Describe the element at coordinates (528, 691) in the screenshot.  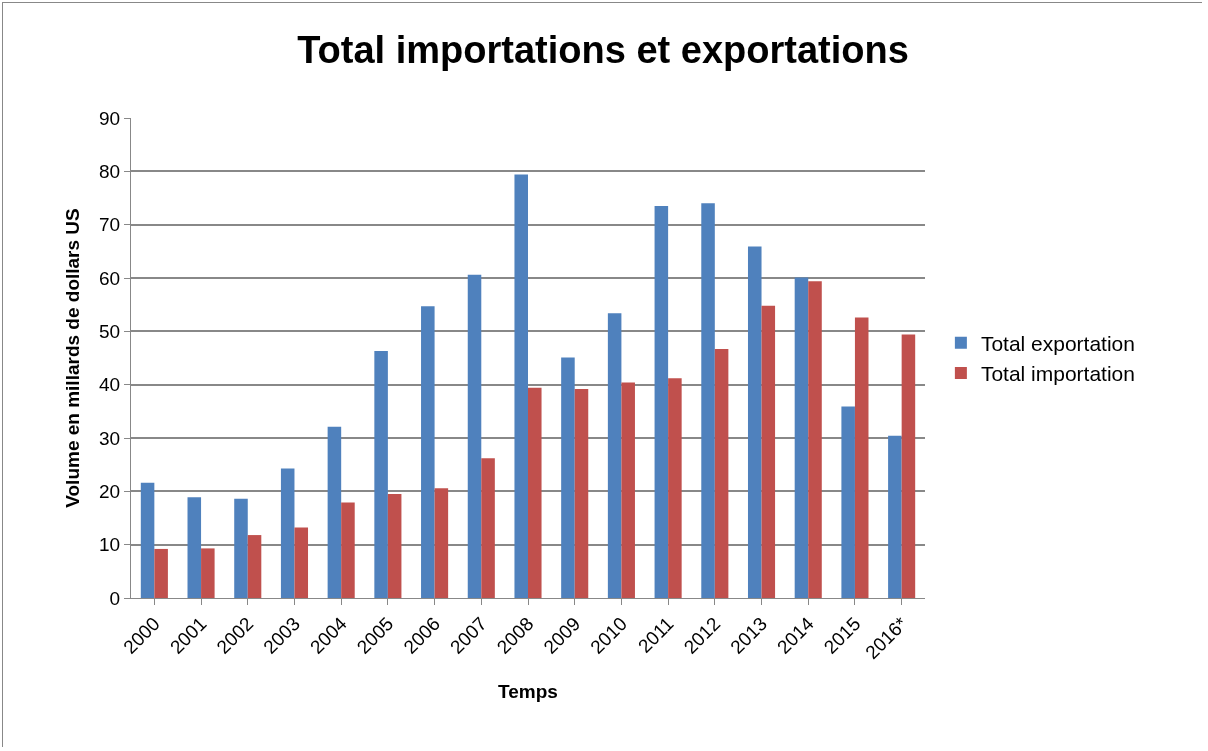
I see `x-axis-title: Temps` at that location.